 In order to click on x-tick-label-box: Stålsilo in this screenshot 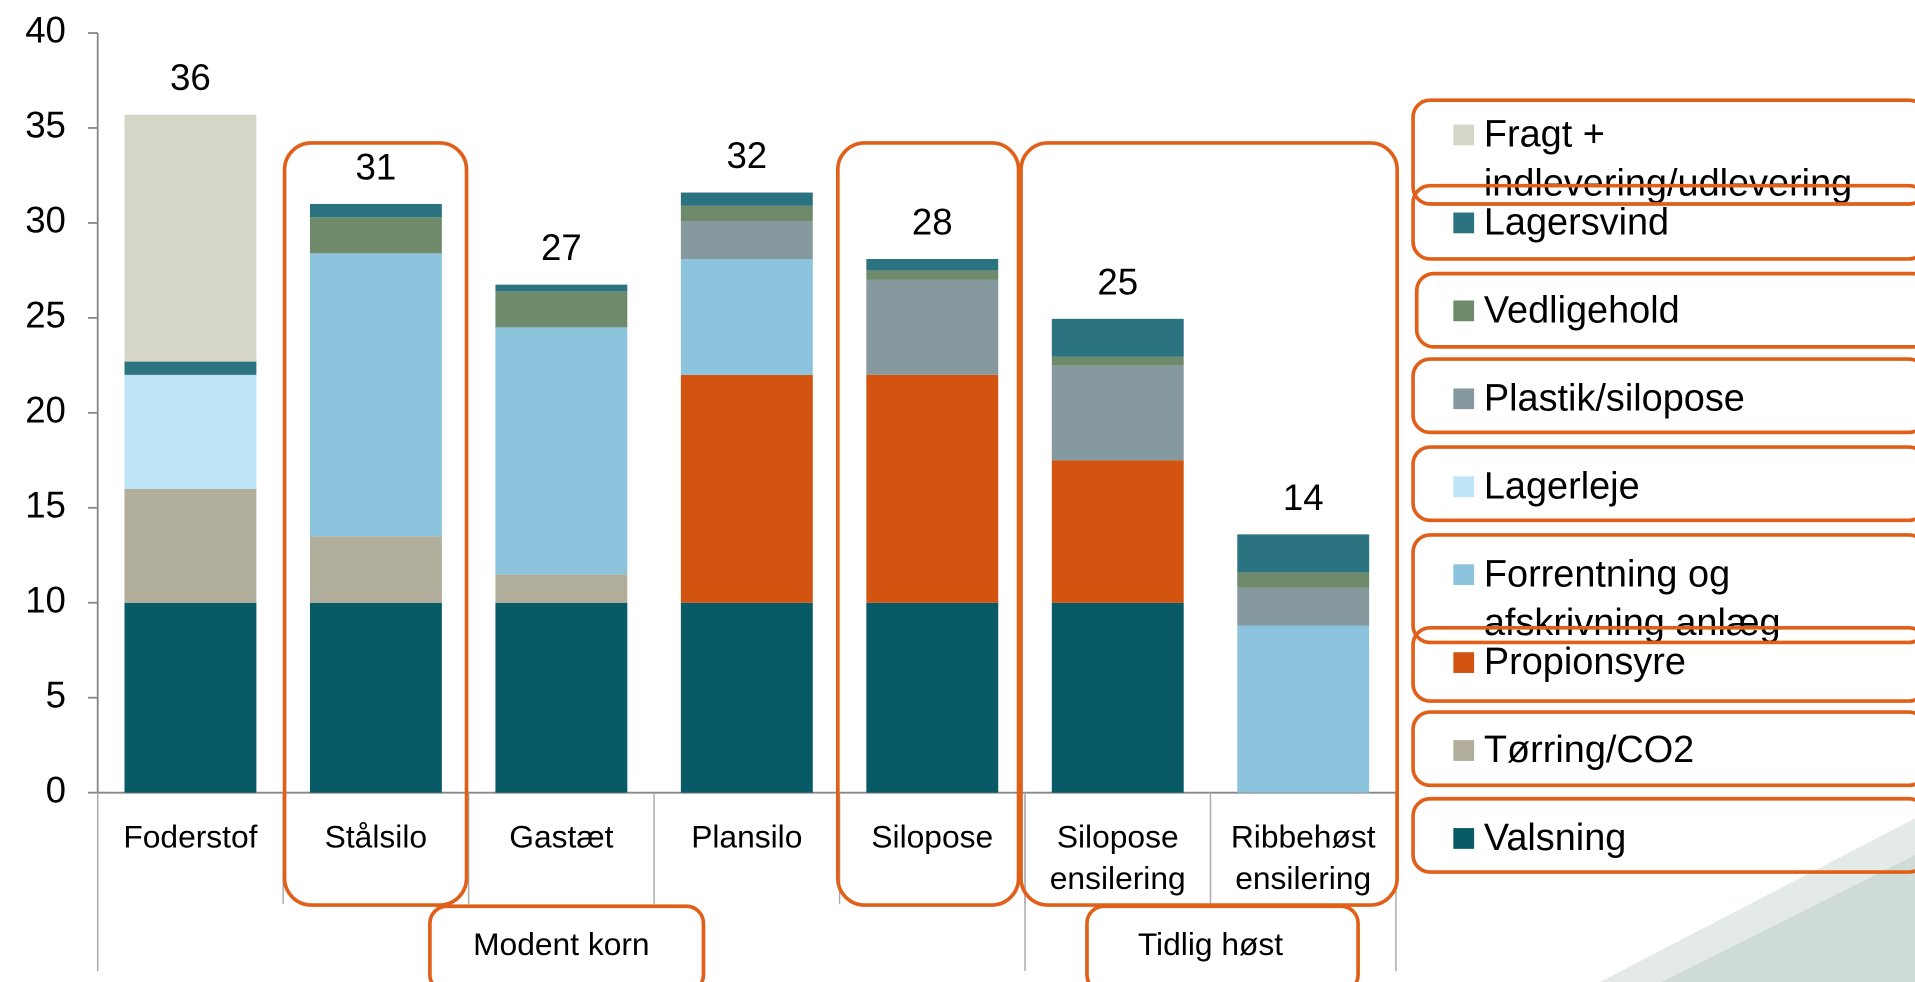, I will do `click(376, 836)`.